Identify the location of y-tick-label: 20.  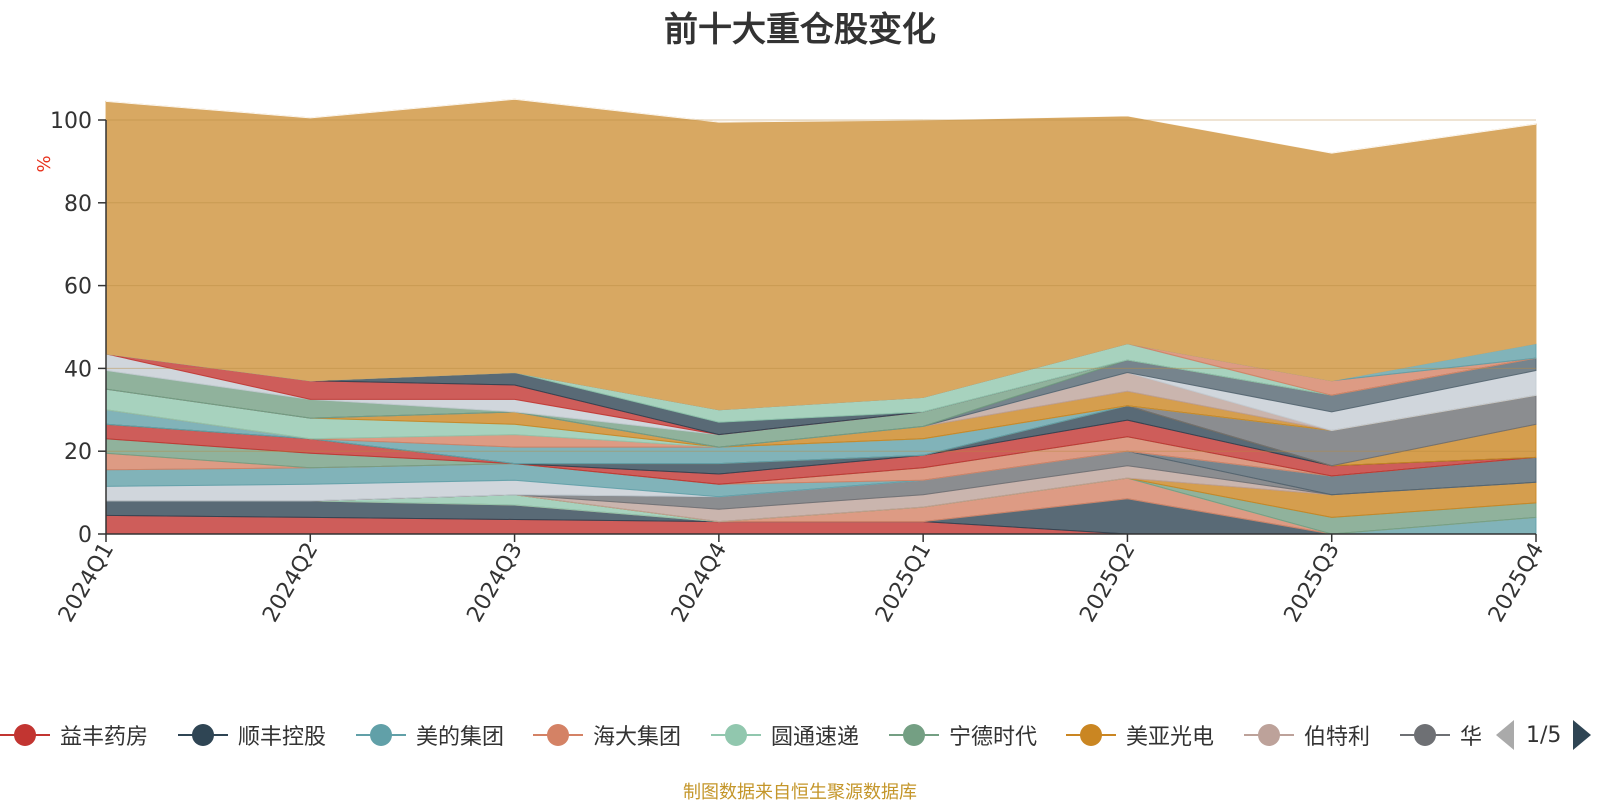
(78, 452).